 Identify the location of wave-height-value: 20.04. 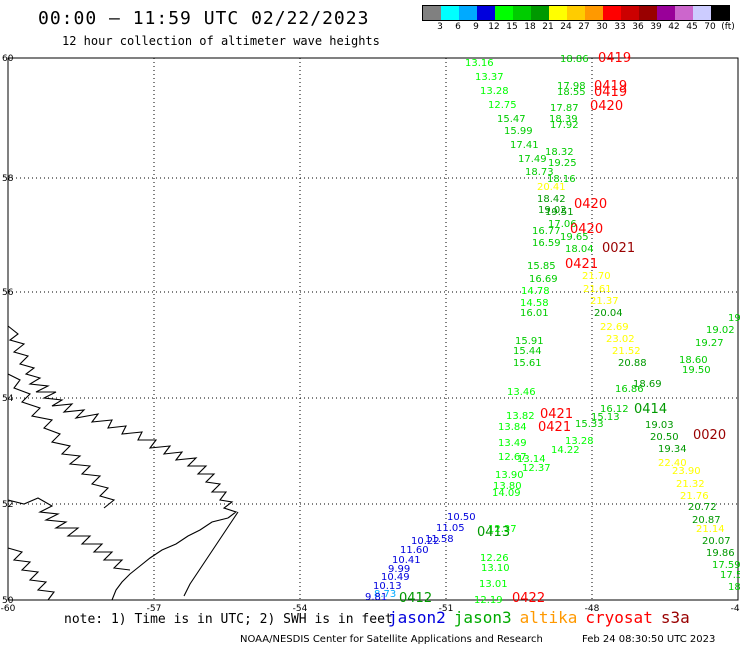
(608, 313).